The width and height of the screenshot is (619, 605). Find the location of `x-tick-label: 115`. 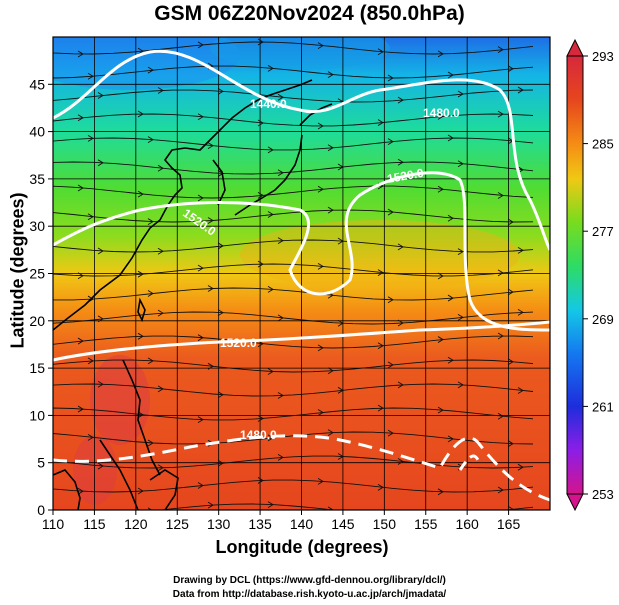

x-tick-label: 115 is located at coordinates (94, 524).